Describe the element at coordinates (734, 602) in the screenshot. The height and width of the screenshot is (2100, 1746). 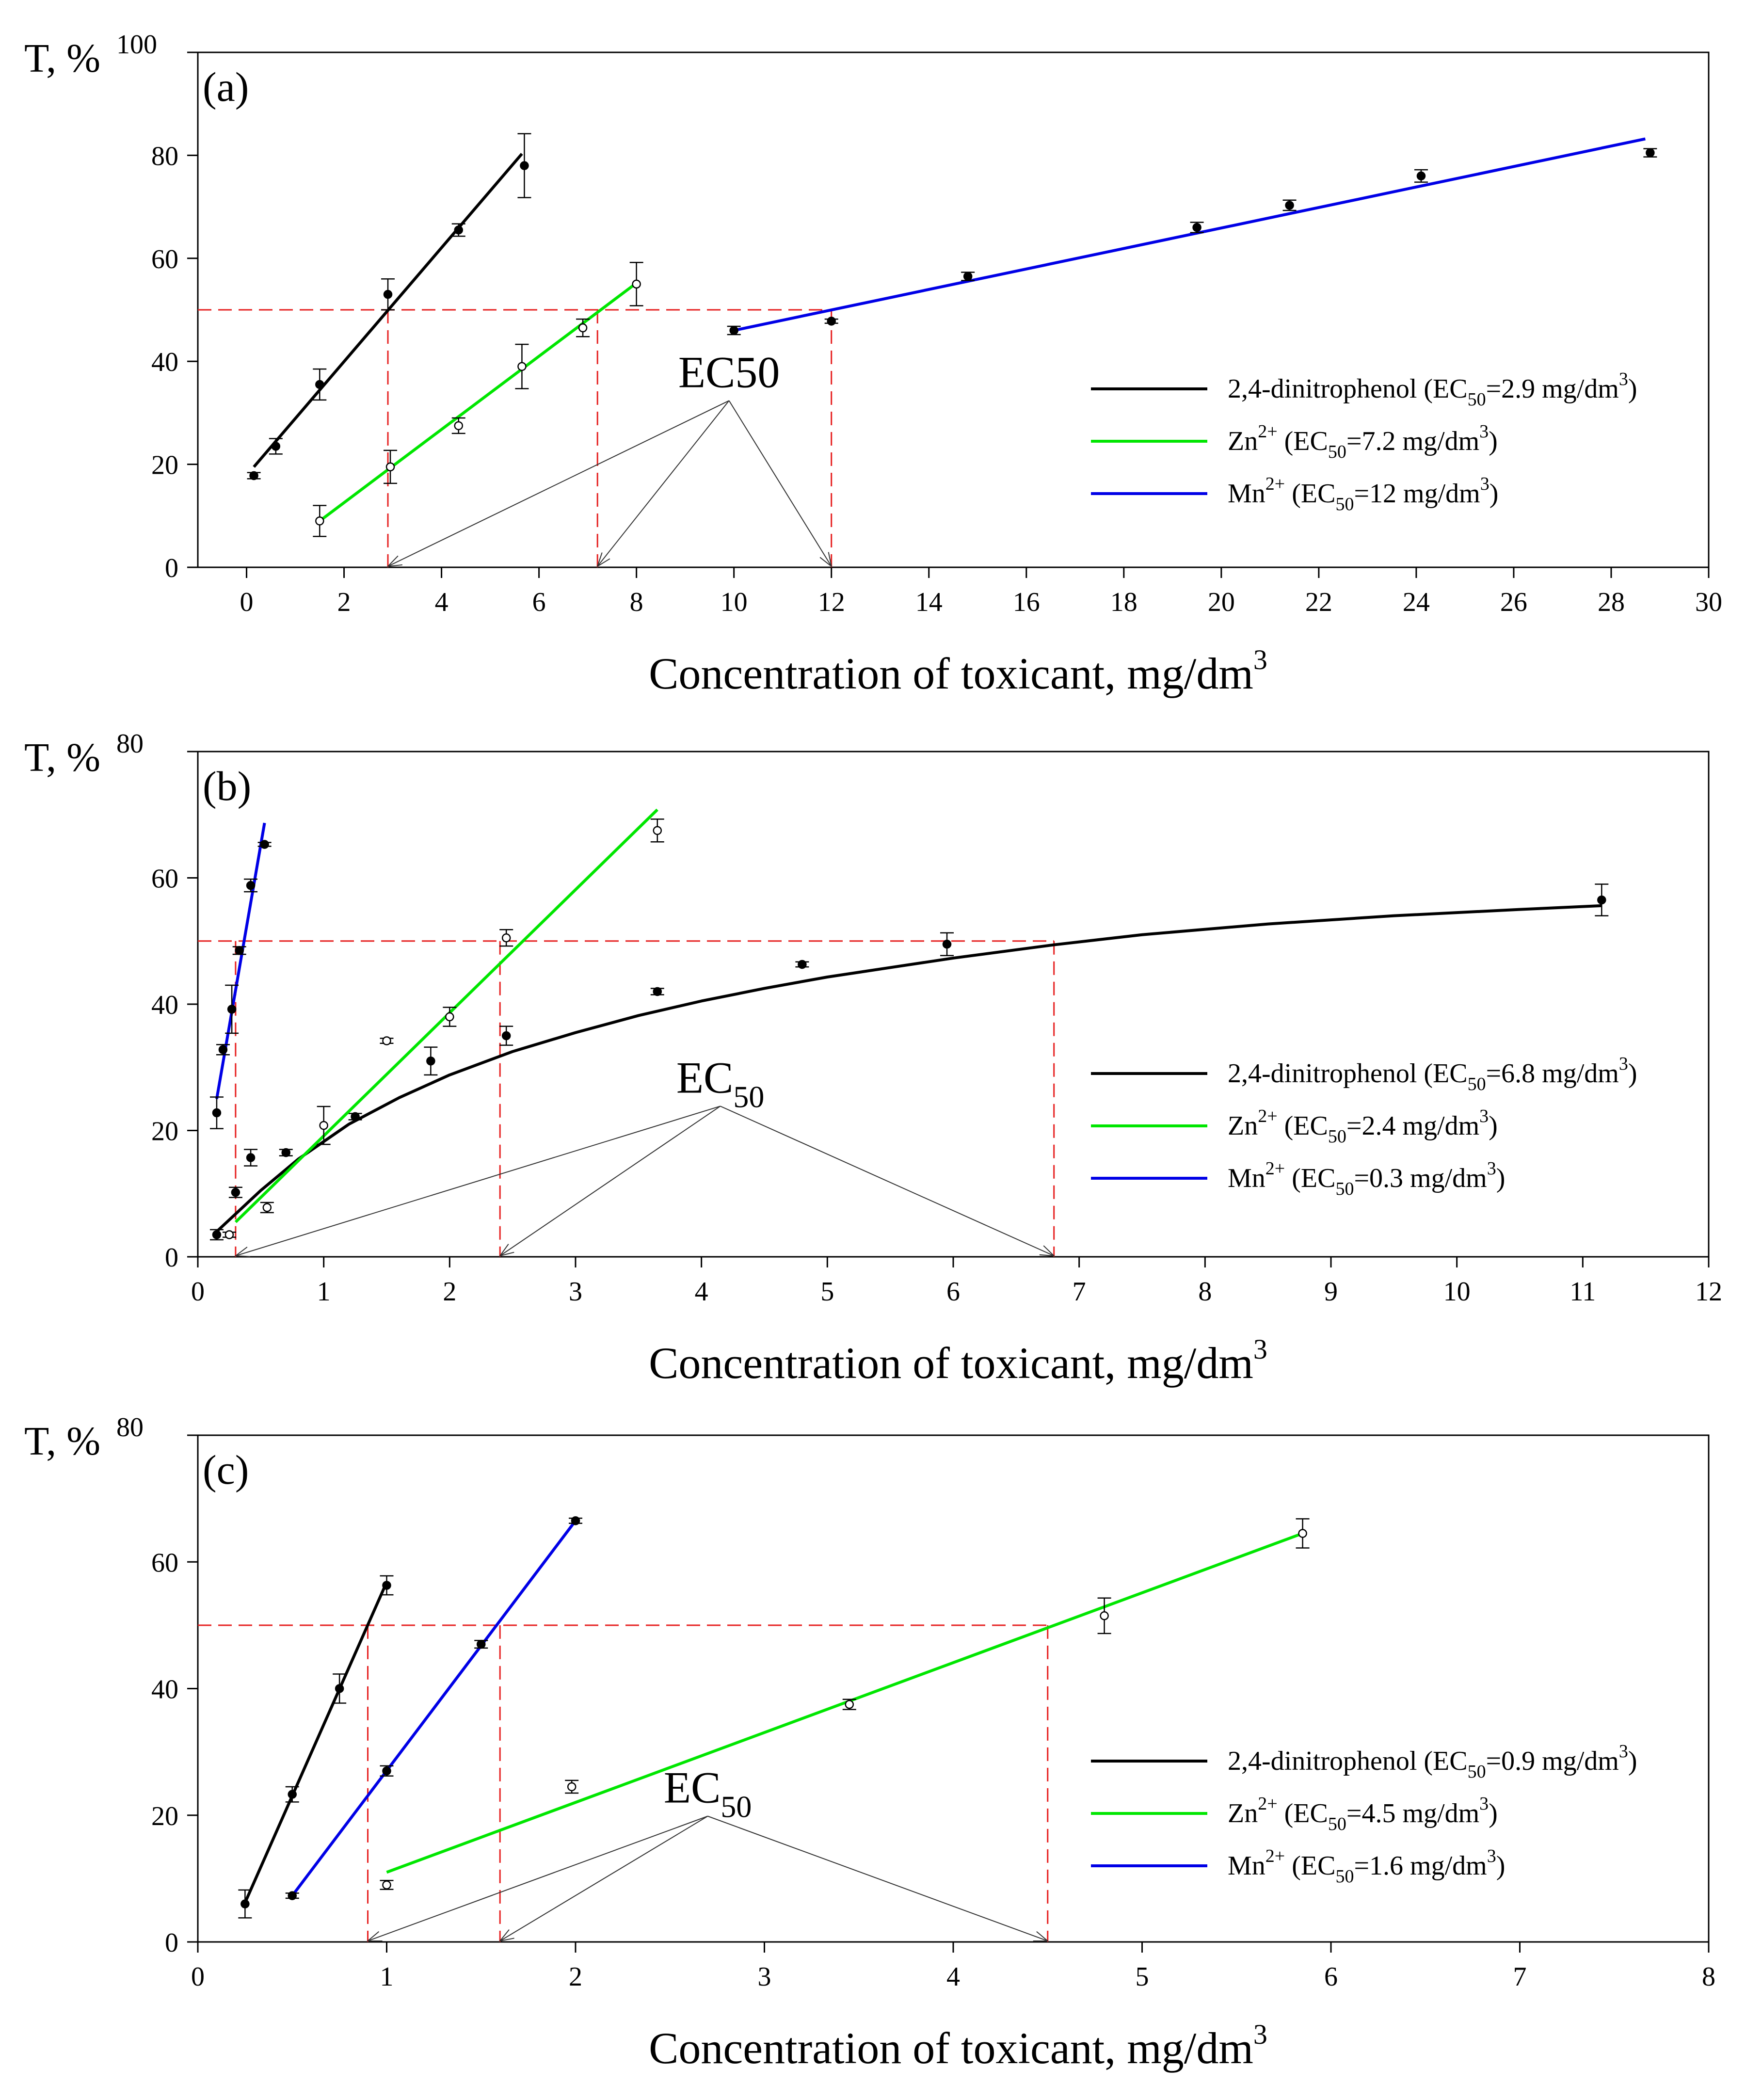
I see `x-tick-label: 10` at that location.